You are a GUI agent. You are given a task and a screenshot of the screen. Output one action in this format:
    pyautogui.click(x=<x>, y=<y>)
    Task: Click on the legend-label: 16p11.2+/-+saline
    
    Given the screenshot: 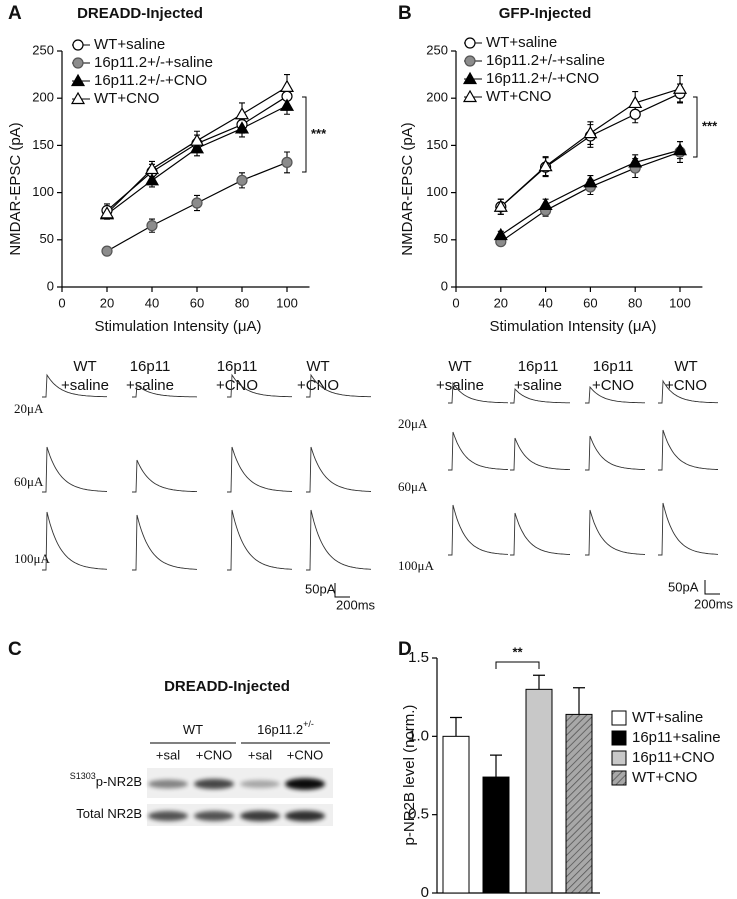 What is the action you would take?
    pyautogui.click(x=545, y=60)
    